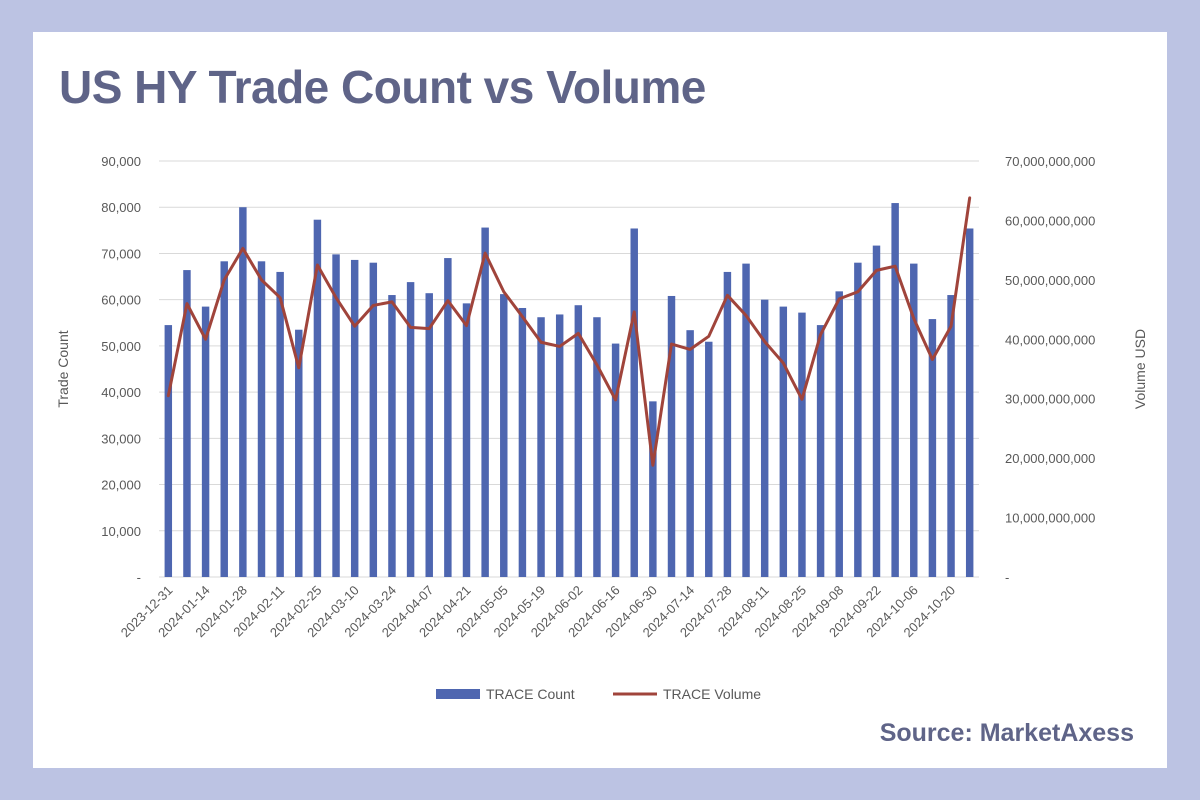 The image size is (1200, 800). Describe the element at coordinates (382, 87) in the screenshot. I see `chart-title: US HY Trade Count vs Volume` at that location.